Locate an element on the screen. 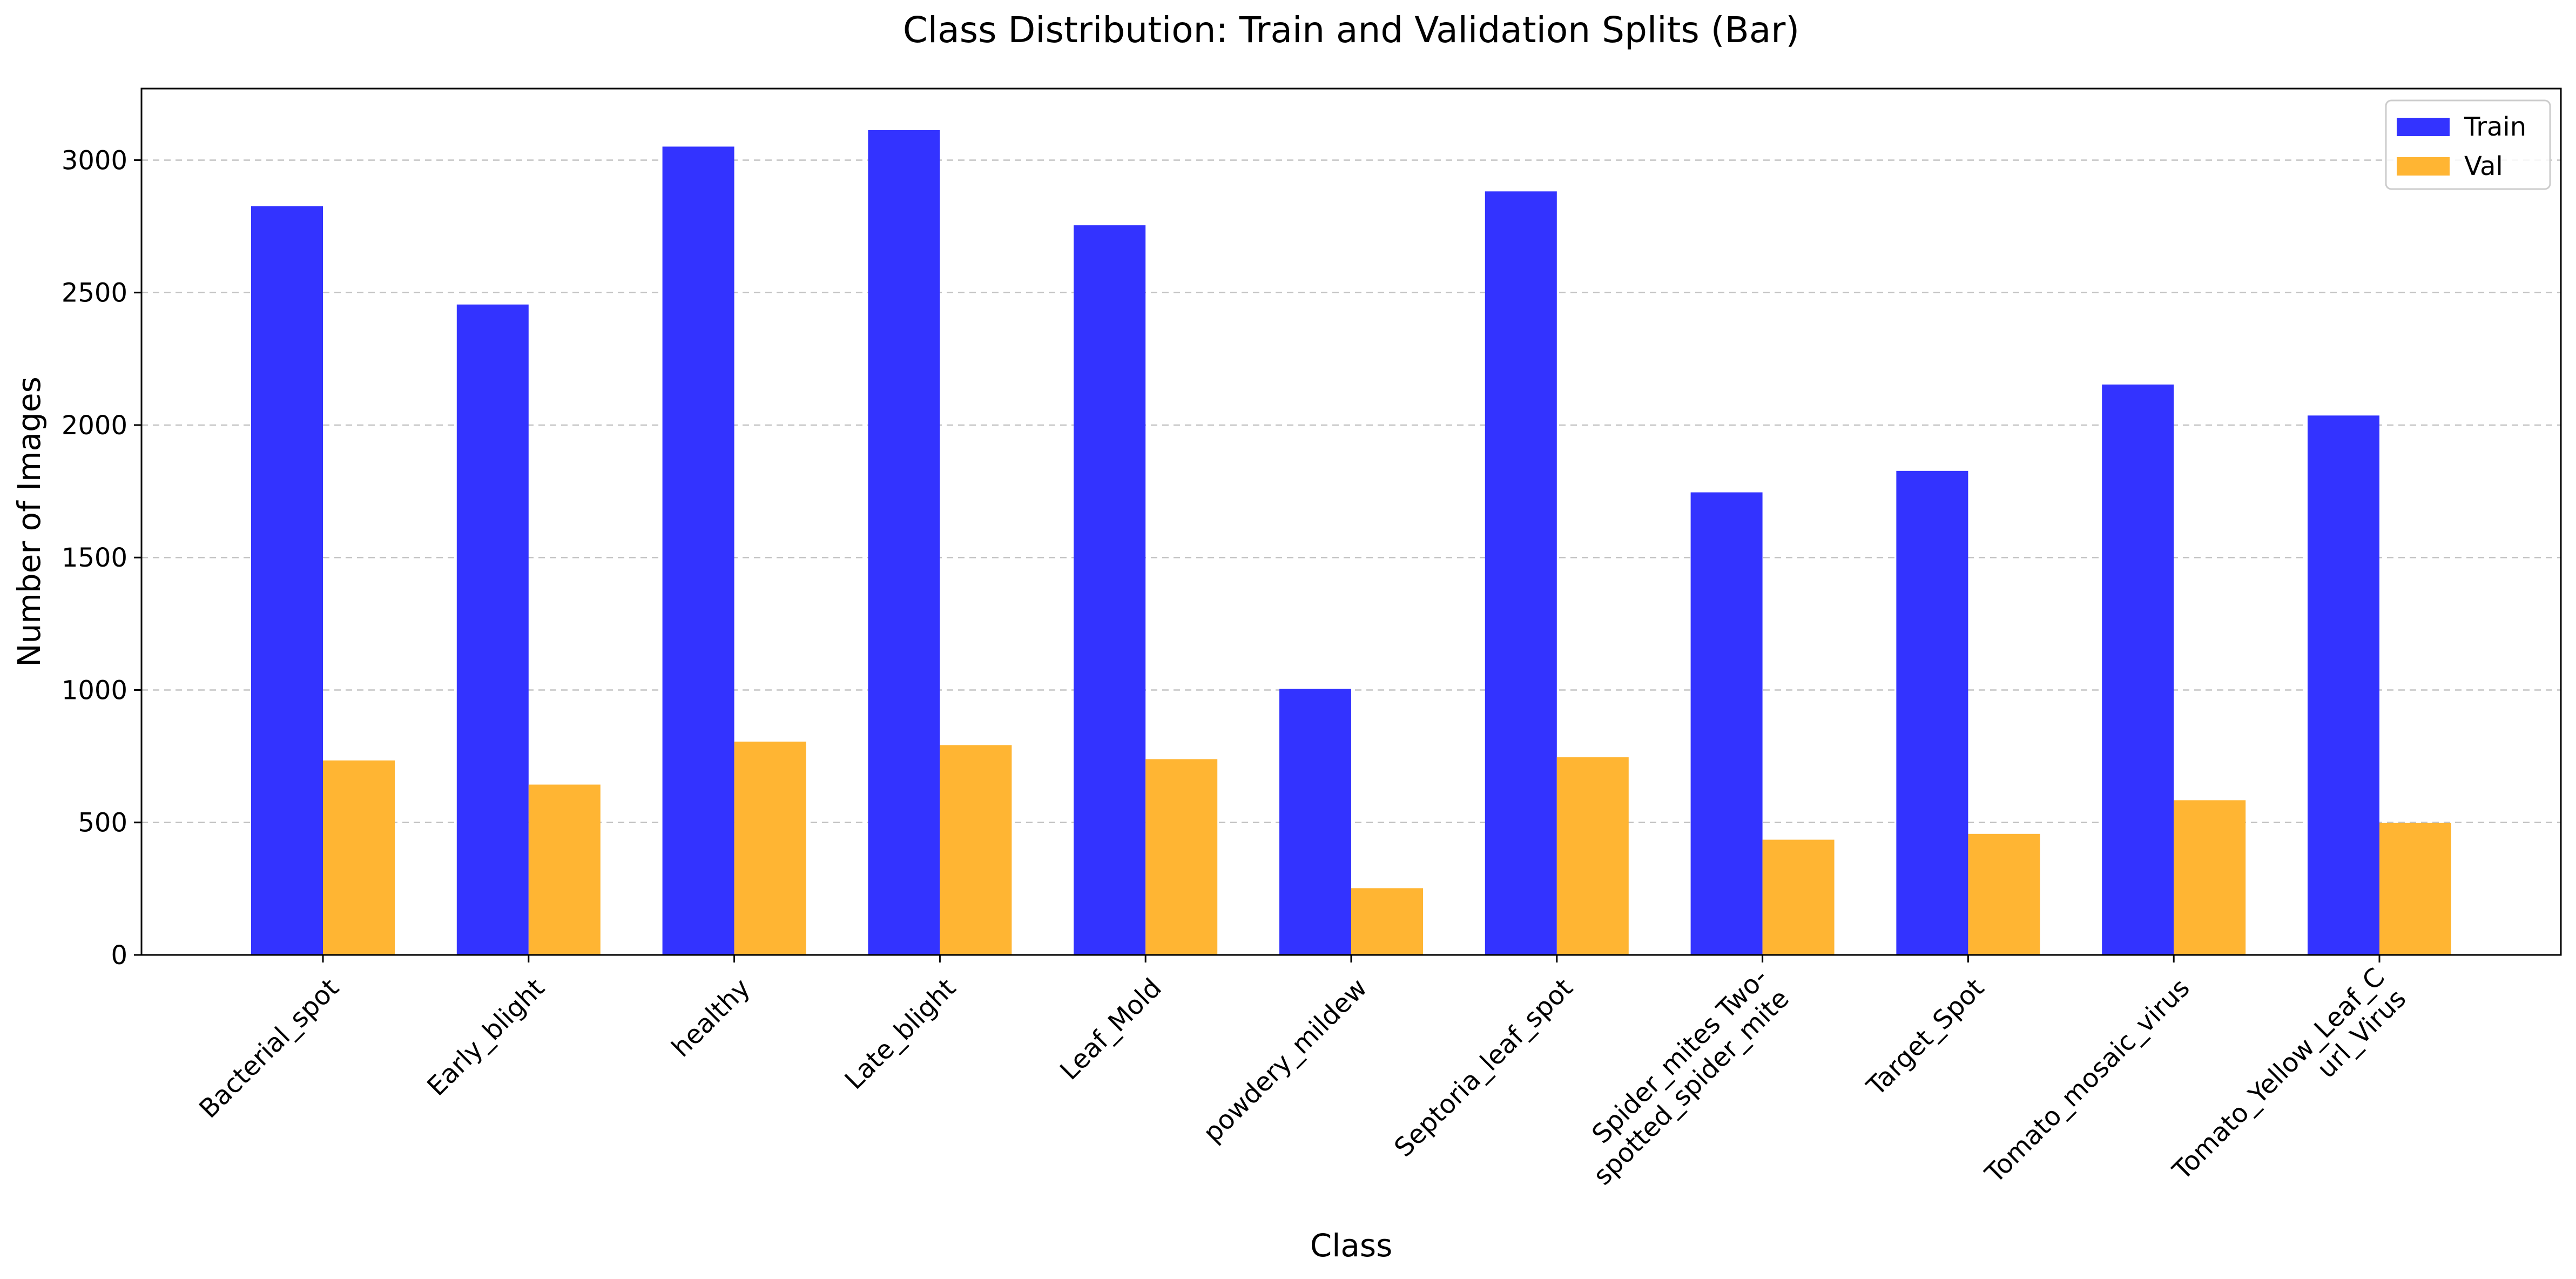 The height and width of the screenshot is (1279, 2576). y-tick-label: 500 is located at coordinates (102, 823).